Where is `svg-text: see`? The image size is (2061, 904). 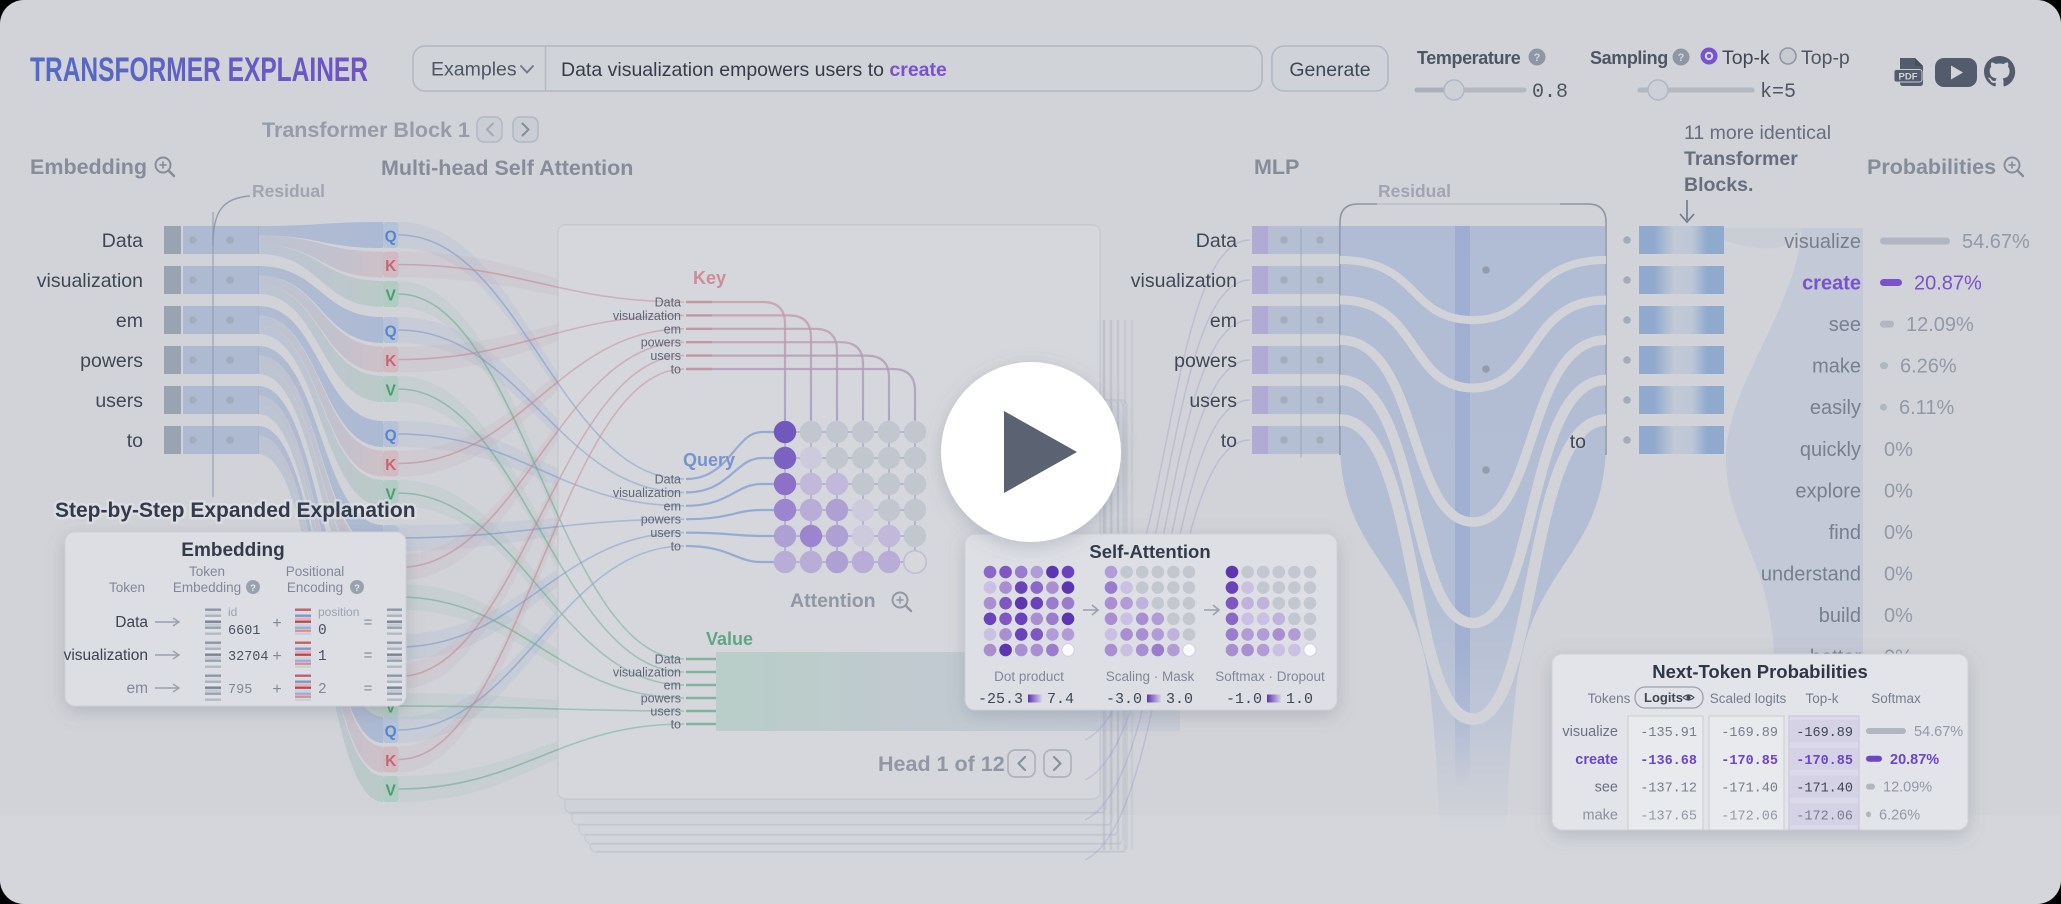
svg-text: see is located at coordinates (1606, 788).